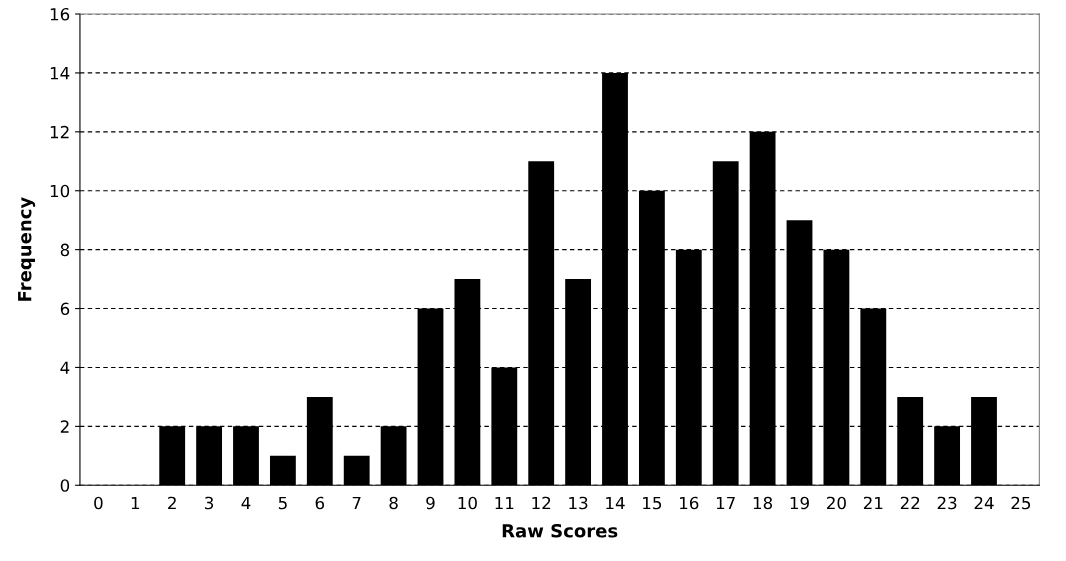 The image size is (1066, 561). What do you see at coordinates (504, 503) in the screenshot?
I see `x-tick-label: 11` at bounding box center [504, 503].